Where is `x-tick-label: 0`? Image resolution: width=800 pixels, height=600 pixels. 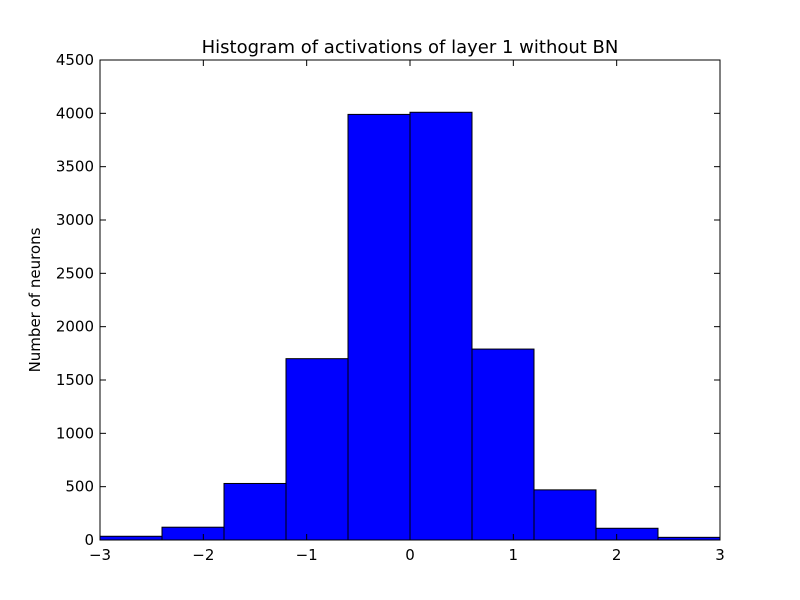
x-tick-label: 0 is located at coordinates (410, 555).